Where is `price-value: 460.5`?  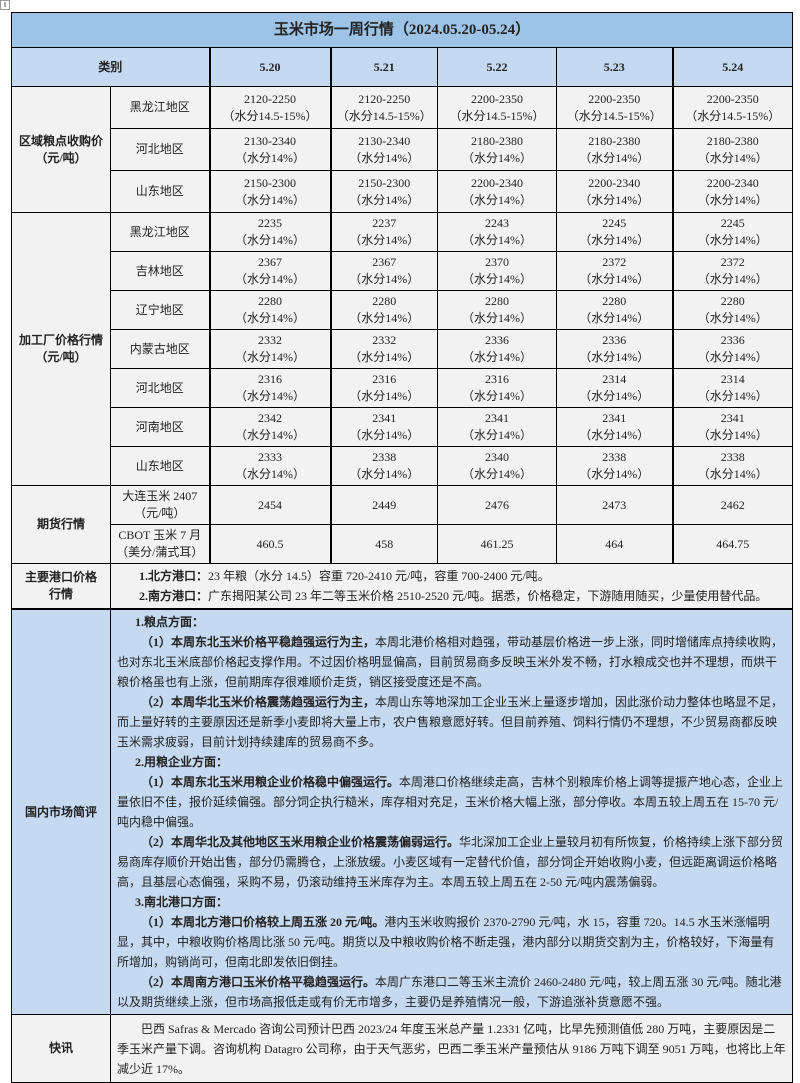 price-value: 460.5 is located at coordinates (270, 543).